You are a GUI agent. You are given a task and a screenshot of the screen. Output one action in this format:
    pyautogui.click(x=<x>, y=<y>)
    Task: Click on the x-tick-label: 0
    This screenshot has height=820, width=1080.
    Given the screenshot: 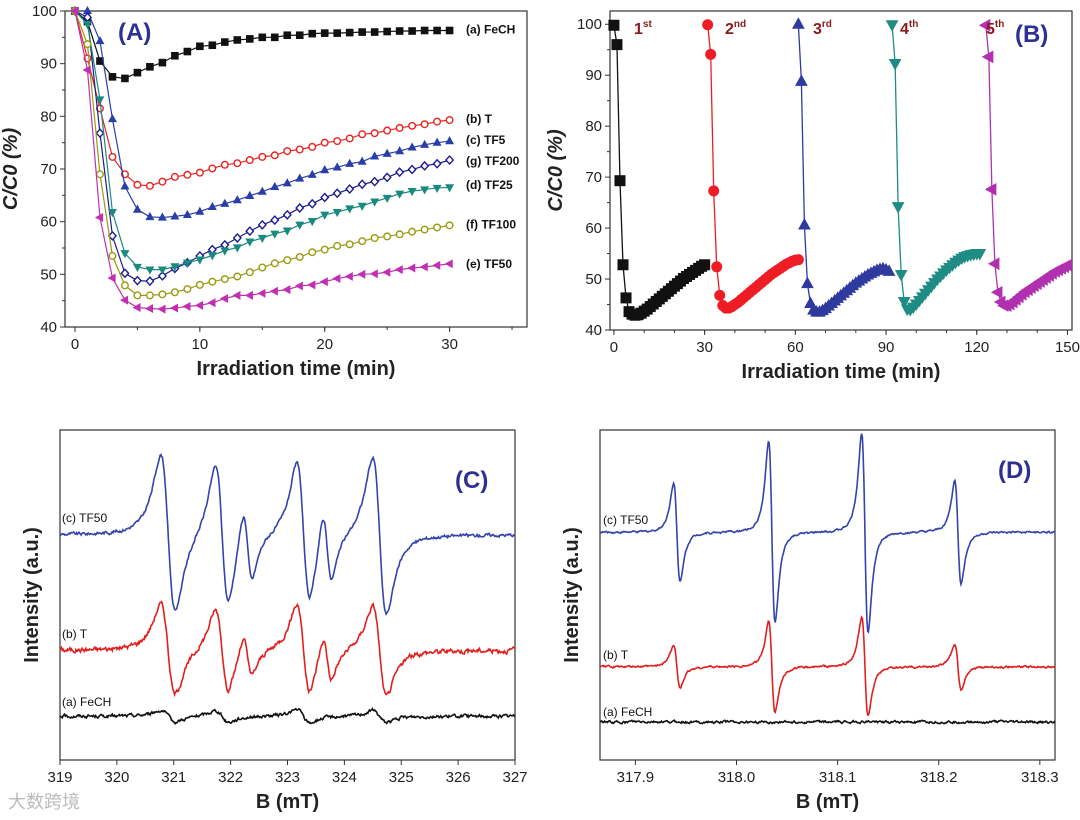 What is the action you would take?
    pyautogui.click(x=75, y=344)
    